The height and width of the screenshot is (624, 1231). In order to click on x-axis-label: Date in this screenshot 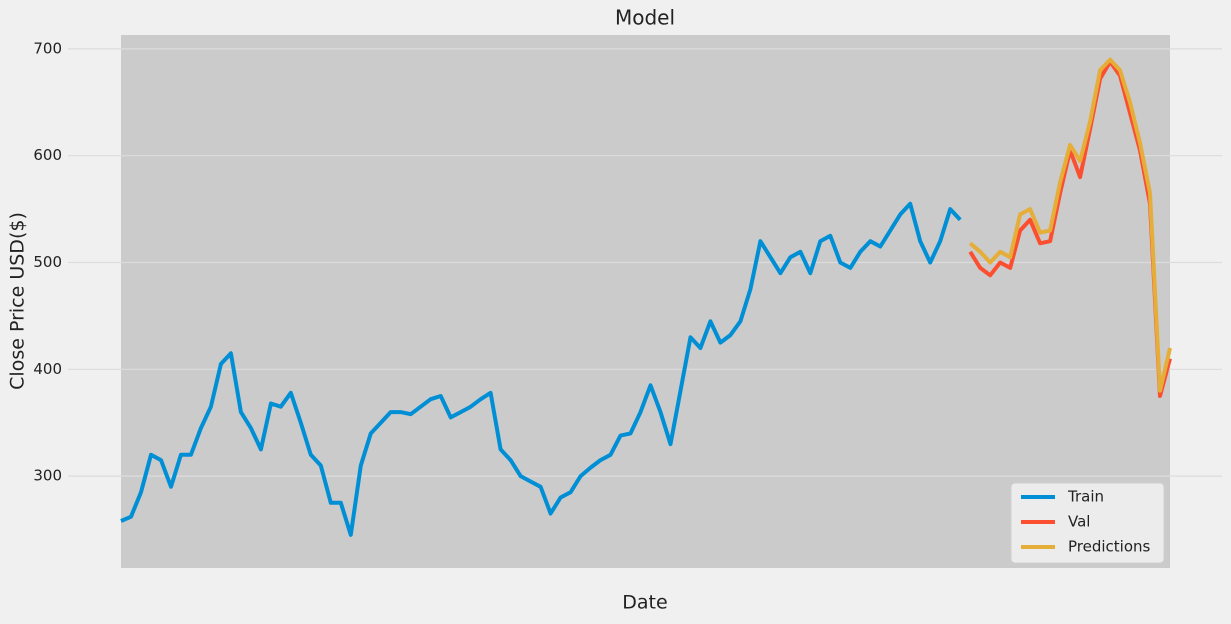, I will do `click(644, 603)`.